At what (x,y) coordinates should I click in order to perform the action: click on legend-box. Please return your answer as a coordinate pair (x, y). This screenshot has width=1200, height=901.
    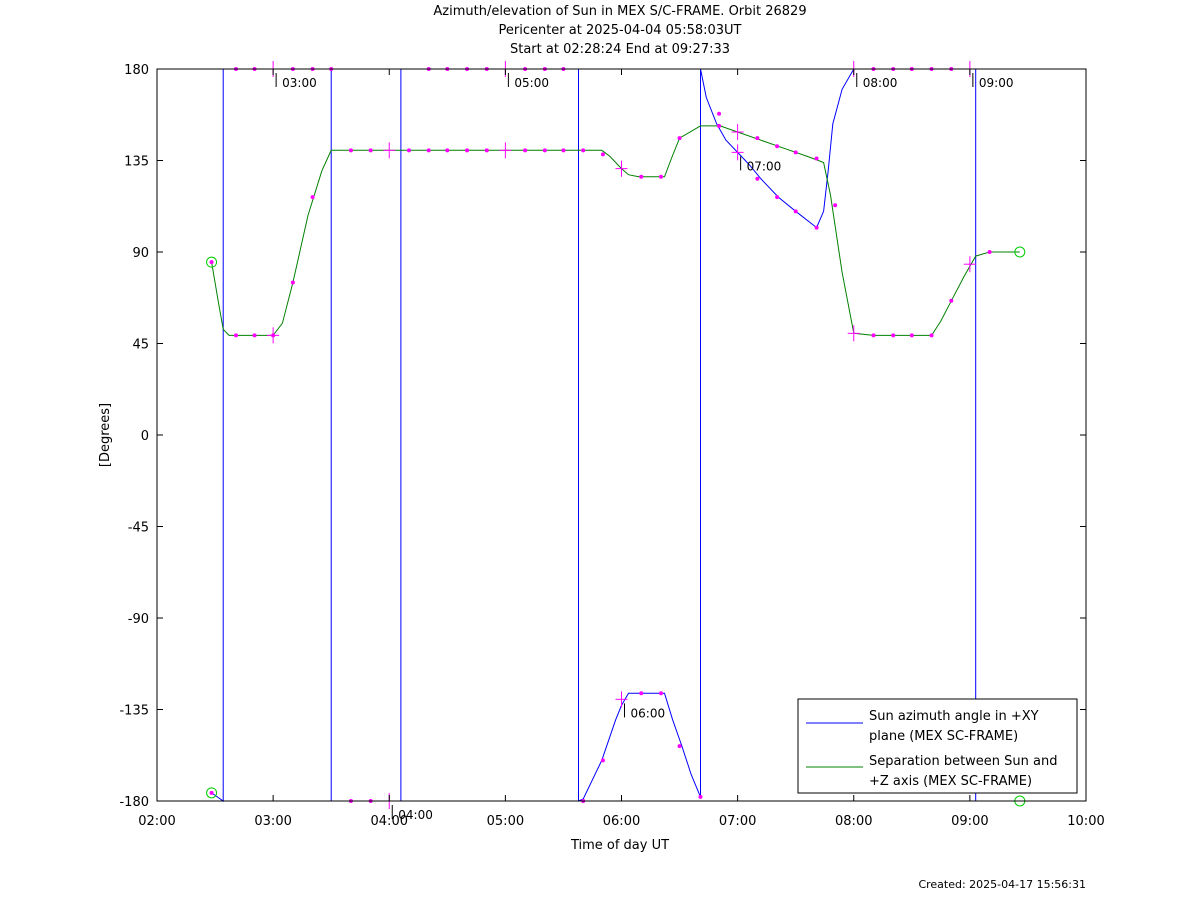
    Looking at the image, I should click on (937, 746).